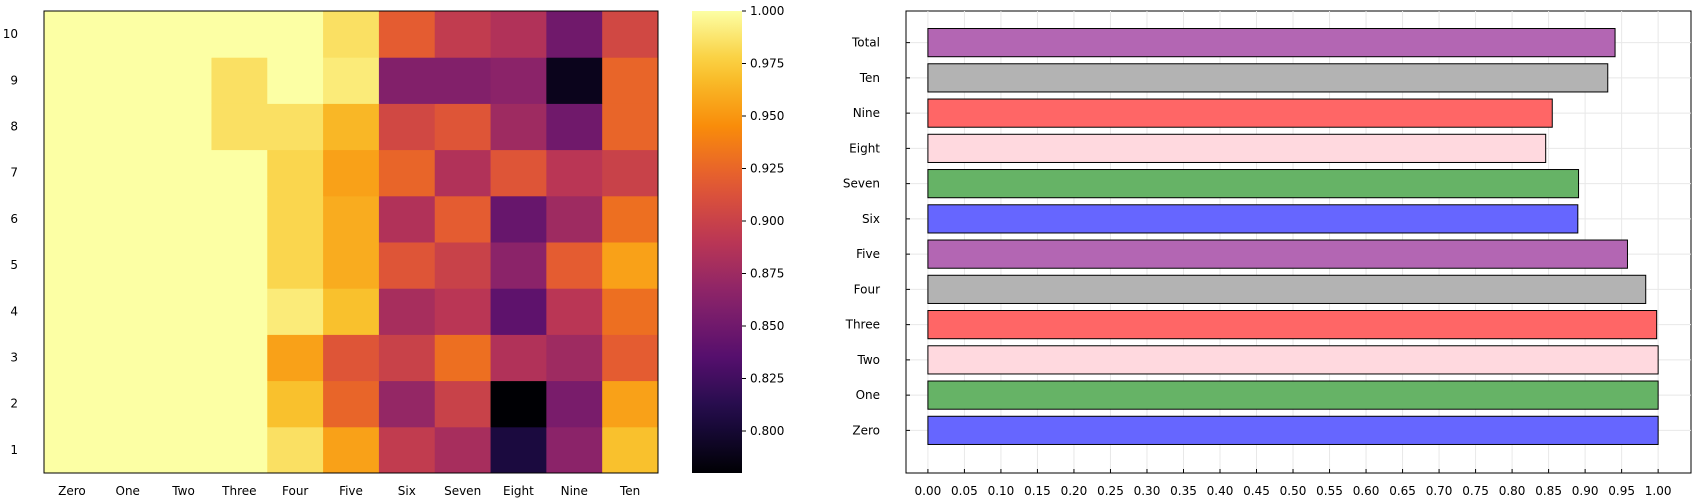 Image resolution: width=1700 pixels, height=500 pixels. Describe the element at coordinates (14, 358) in the screenshot. I see `heatmap-y-tick-label: 3` at that location.